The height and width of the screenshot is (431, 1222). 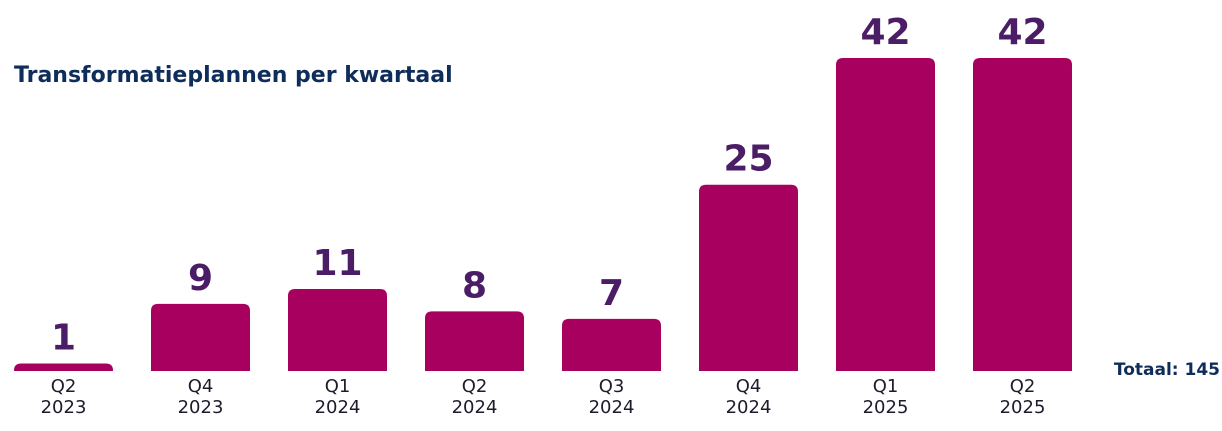 What do you see at coordinates (474, 397) in the screenshot?
I see `x-tick-label: Q2 2024` at bounding box center [474, 397].